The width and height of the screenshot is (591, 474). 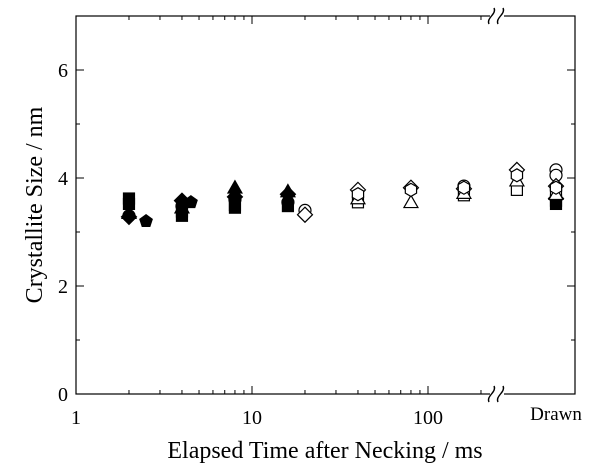 What do you see at coordinates (496, 205) in the screenshot?
I see `axis-breaks` at bounding box center [496, 205].